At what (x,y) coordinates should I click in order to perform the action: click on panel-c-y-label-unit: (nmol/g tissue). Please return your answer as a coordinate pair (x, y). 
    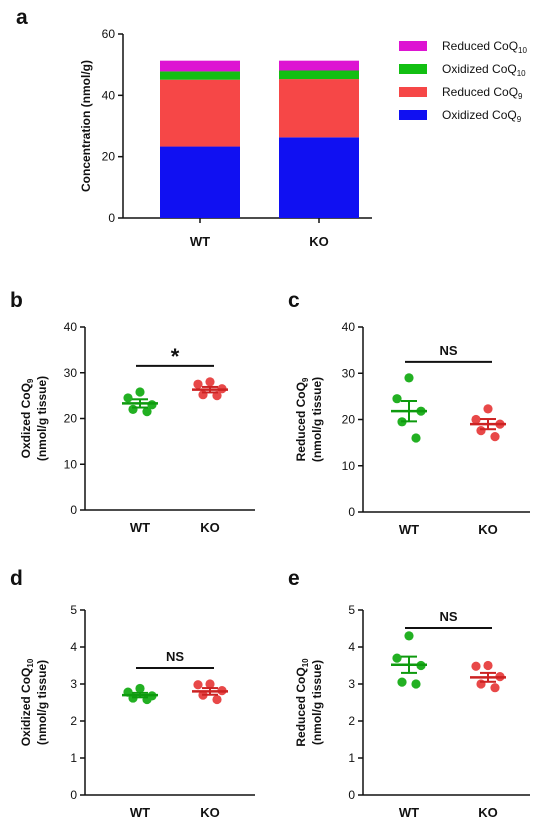
    Looking at the image, I should click on (317, 419).